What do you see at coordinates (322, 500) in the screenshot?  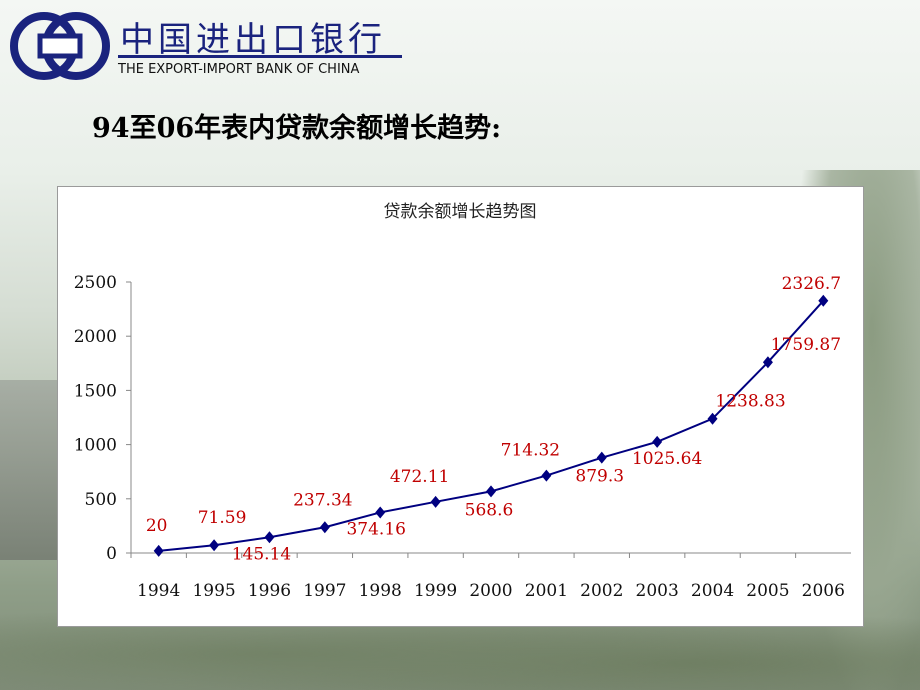 I see `data-label: 237.34` at bounding box center [322, 500].